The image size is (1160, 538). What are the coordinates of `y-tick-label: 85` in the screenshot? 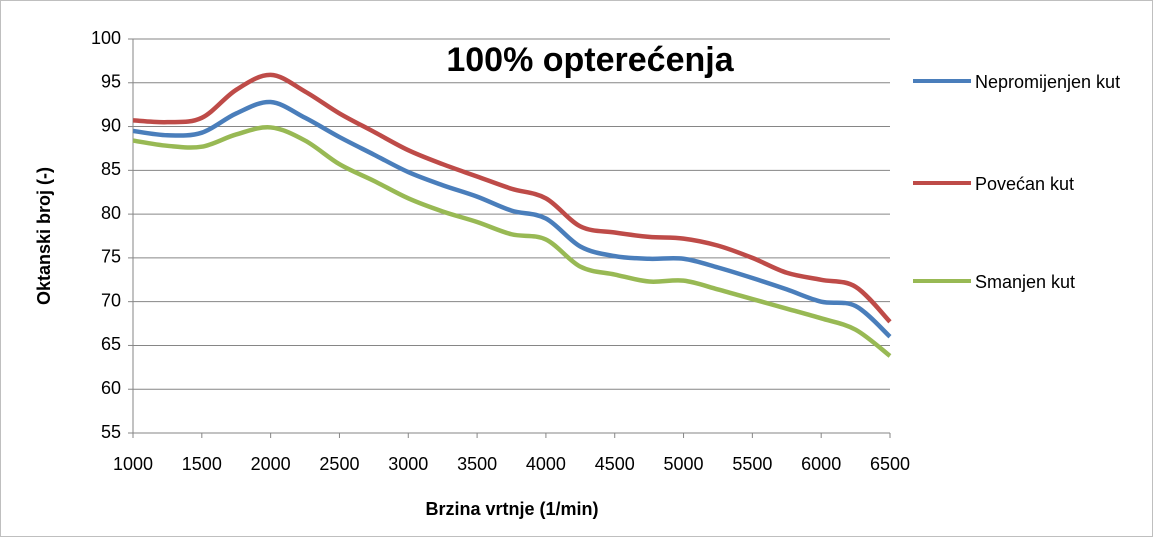 It's located at (111, 169).